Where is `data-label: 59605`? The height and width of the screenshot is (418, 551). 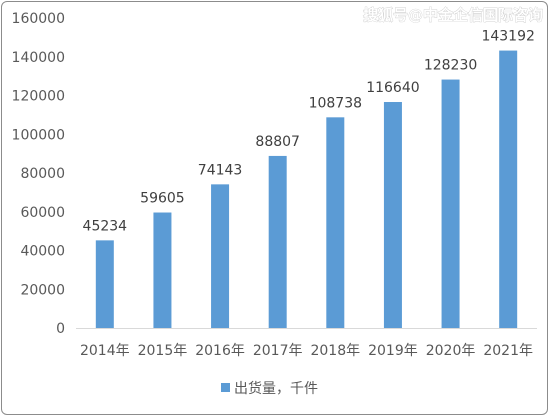
data-label: 59605 is located at coordinates (162, 199).